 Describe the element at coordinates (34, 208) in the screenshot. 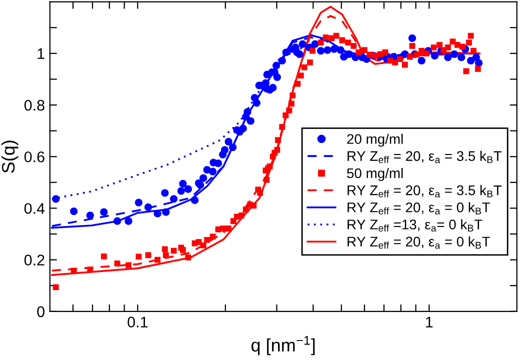

I see `y-tick-label: 0.4` at that location.